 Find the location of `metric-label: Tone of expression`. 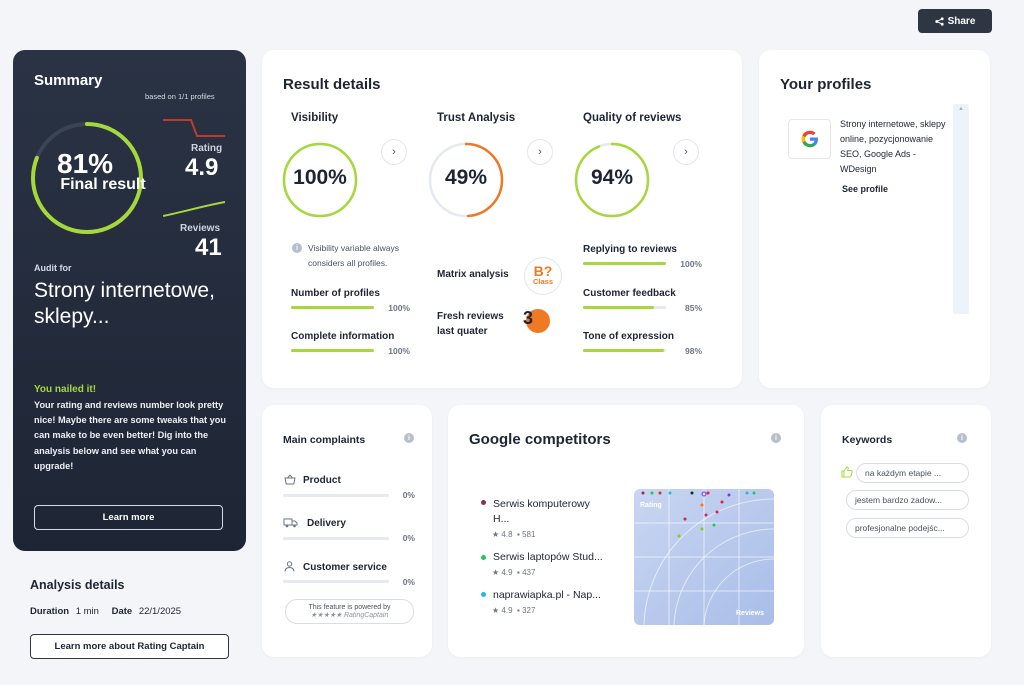

metric-label: Tone of expression is located at coordinates (628, 336).